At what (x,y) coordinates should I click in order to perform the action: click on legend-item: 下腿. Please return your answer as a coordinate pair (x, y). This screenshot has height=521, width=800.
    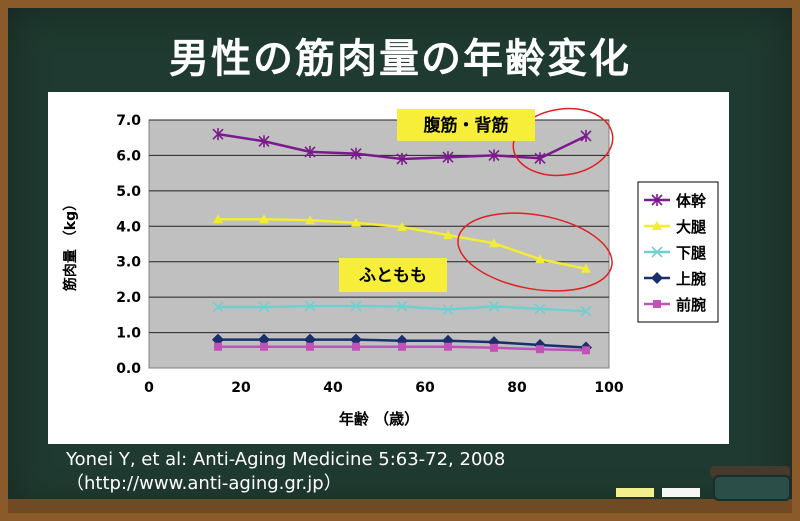
    Looking at the image, I should click on (675, 253).